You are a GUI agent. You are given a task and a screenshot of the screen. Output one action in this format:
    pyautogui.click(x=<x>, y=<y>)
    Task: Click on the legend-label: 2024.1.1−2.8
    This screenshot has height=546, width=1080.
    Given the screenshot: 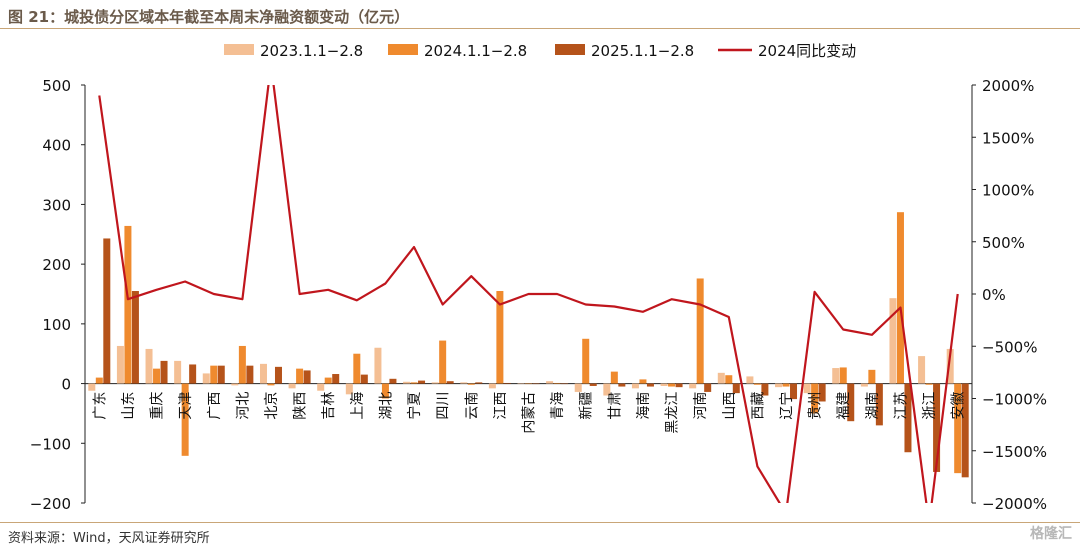 What is the action you would take?
    pyautogui.click(x=475, y=51)
    